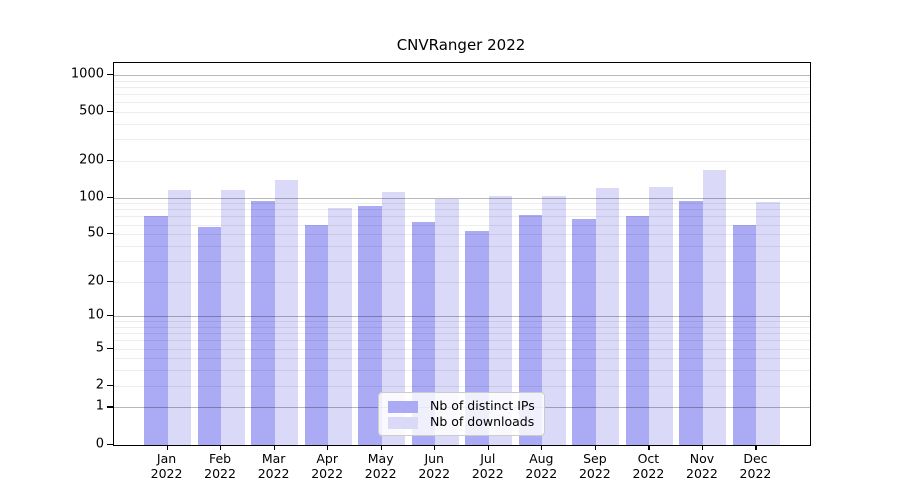 The height and width of the screenshot is (500, 900). What do you see at coordinates (594, 466) in the screenshot?
I see `x-tick-label-sep-2022: Sep 2022` at bounding box center [594, 466].